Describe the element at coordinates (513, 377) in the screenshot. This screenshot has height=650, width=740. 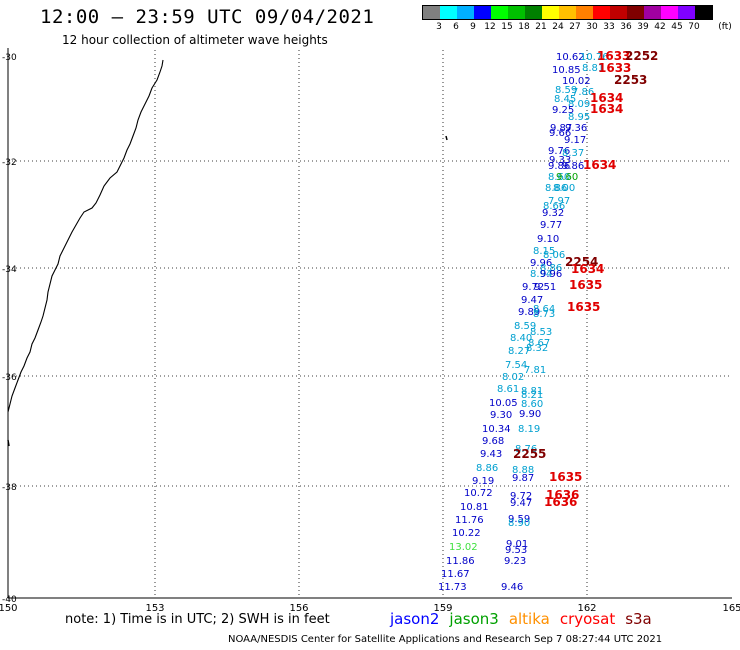
I see `wave-height-value: 8.02` at that location.